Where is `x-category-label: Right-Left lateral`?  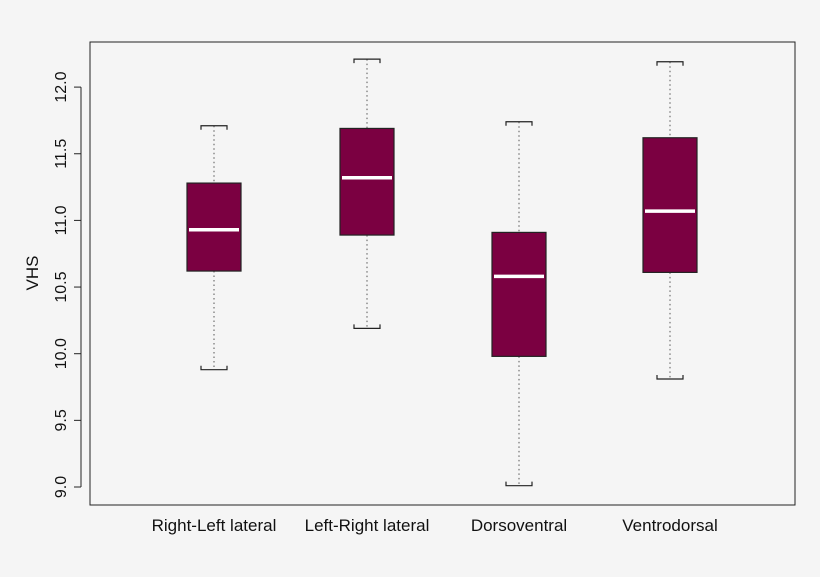
x-category-label: Right-Left lateral is located at coordinates (214, 525).